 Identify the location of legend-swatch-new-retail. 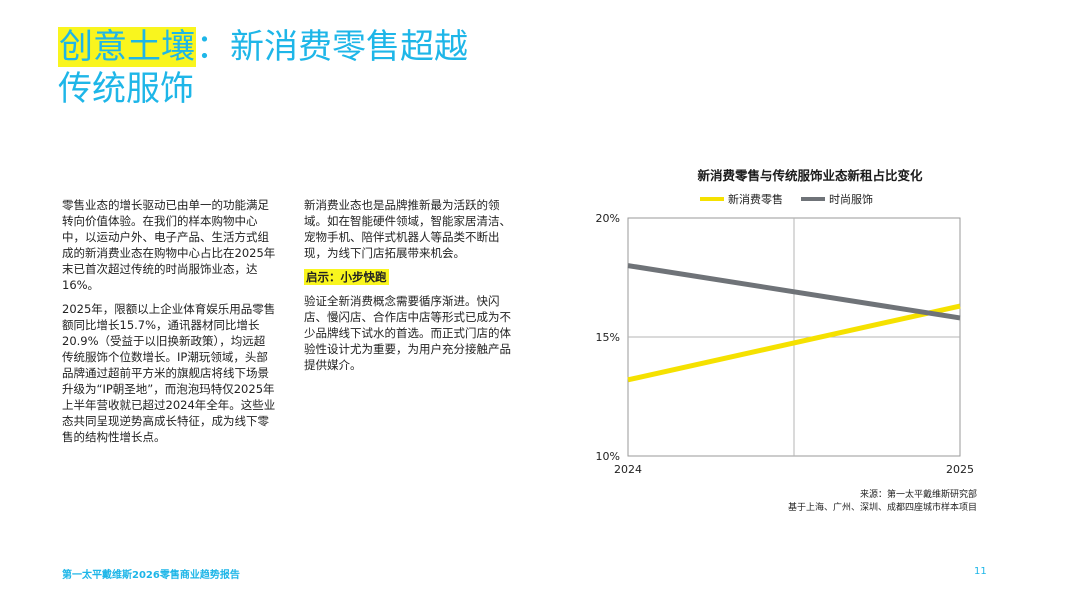
(712, 199).